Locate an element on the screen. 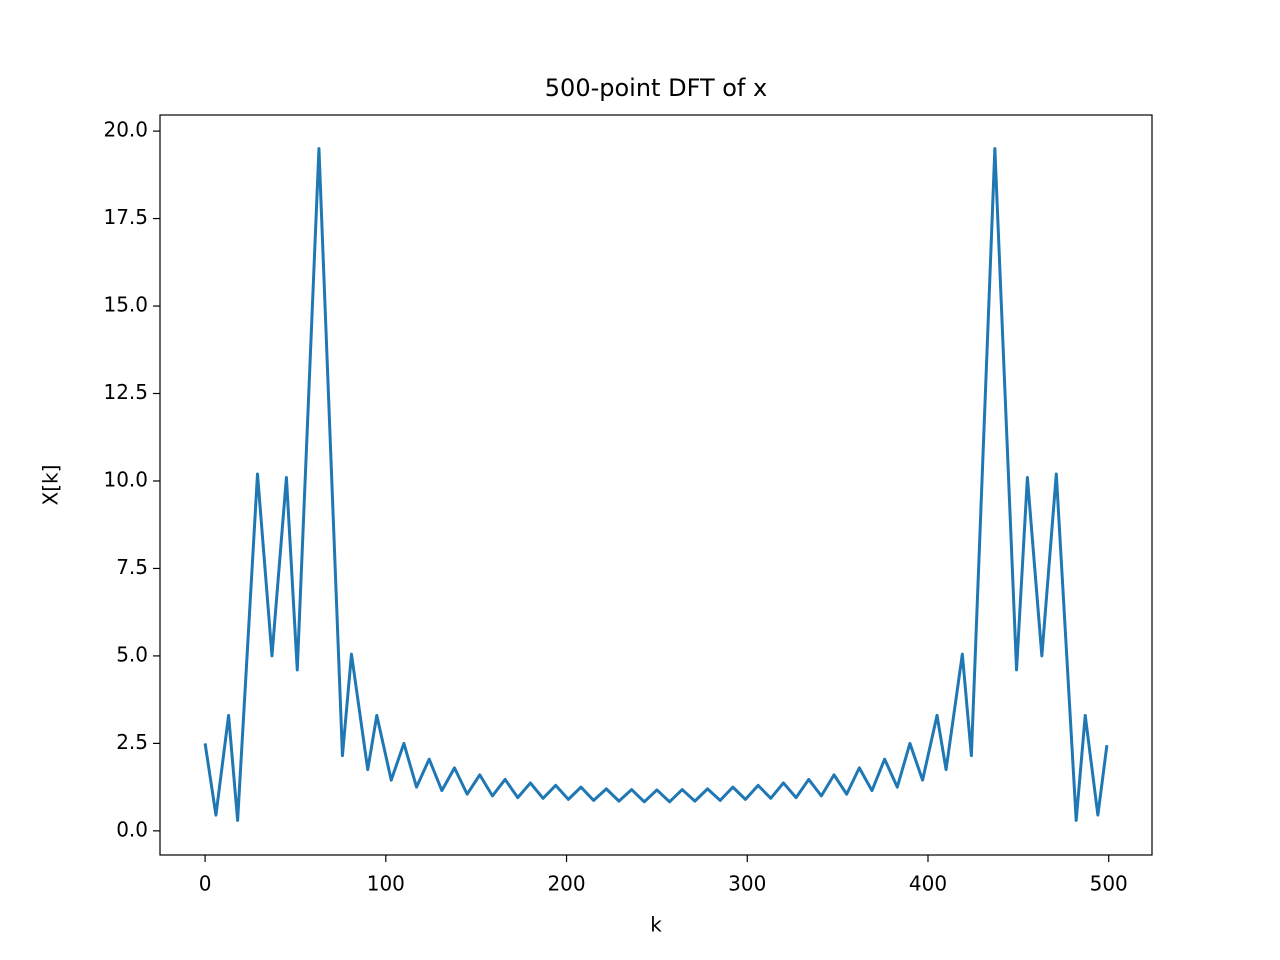 The image size is (1280, 960). x-tick-label: 0 is located at coordinates (205, 884).